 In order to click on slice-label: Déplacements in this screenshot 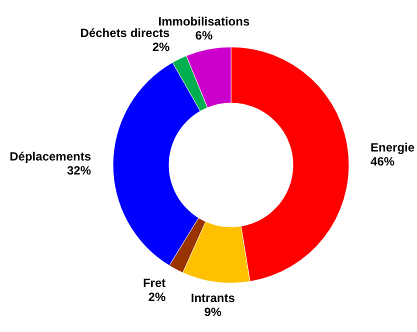, I will do `click(51, 157)`.